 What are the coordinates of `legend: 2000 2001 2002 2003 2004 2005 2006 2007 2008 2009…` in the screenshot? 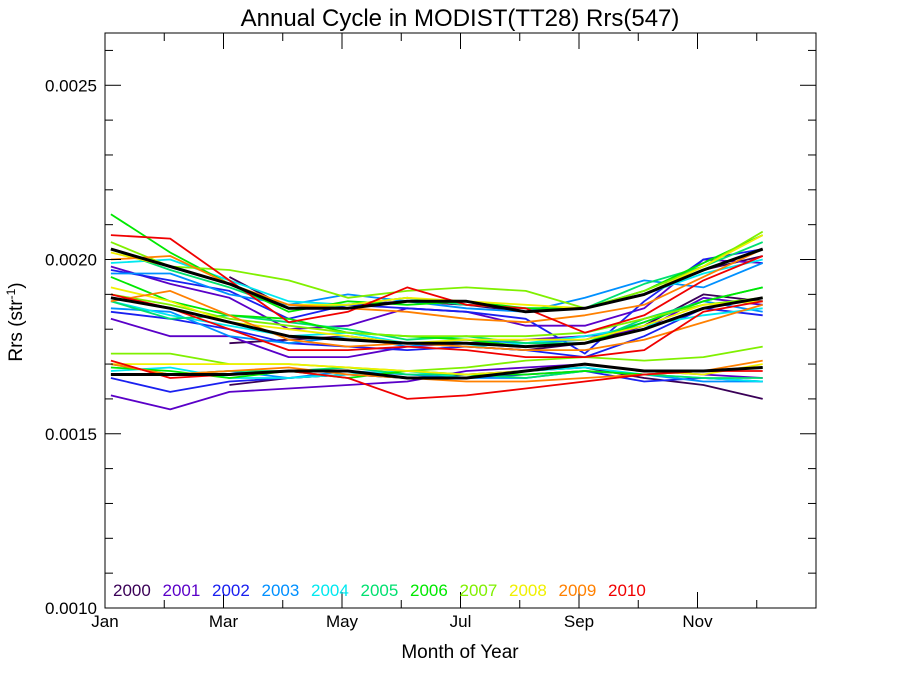 It's located at (379, 590).